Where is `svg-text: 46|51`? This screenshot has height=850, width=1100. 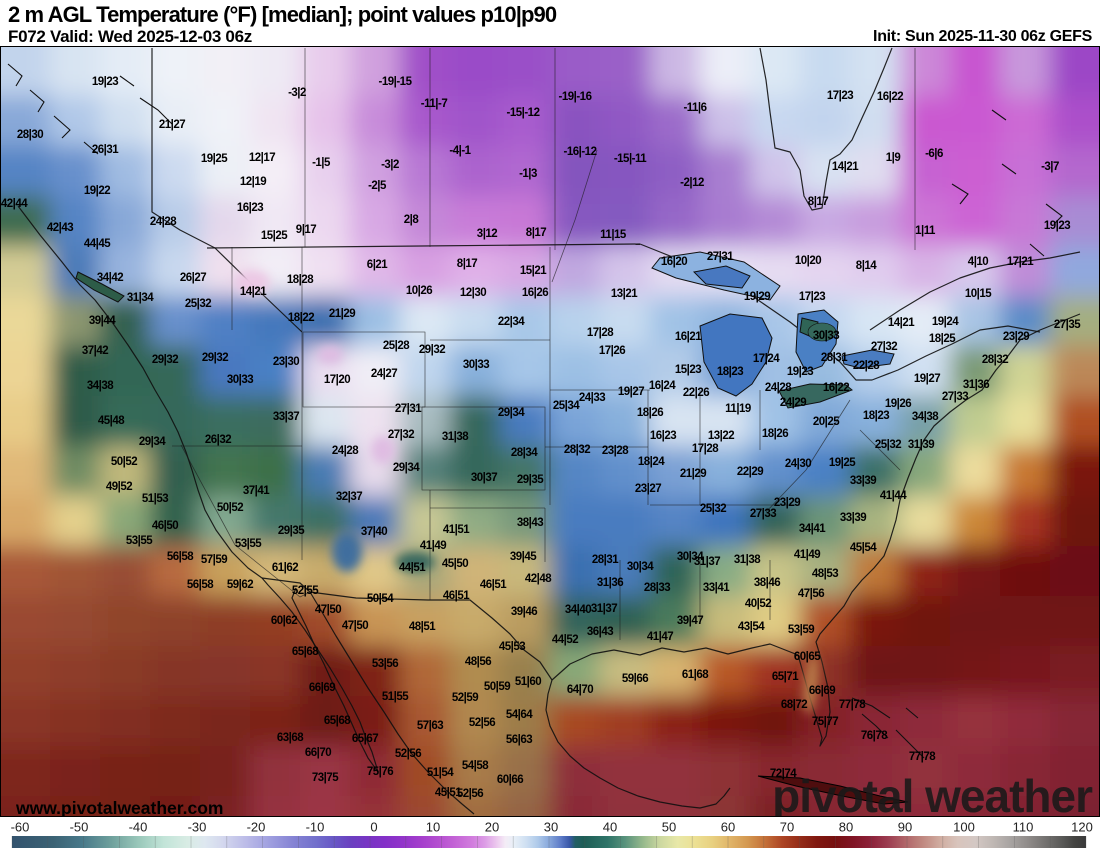 svg-text: 46|51 is located at coordinates (493, 585).